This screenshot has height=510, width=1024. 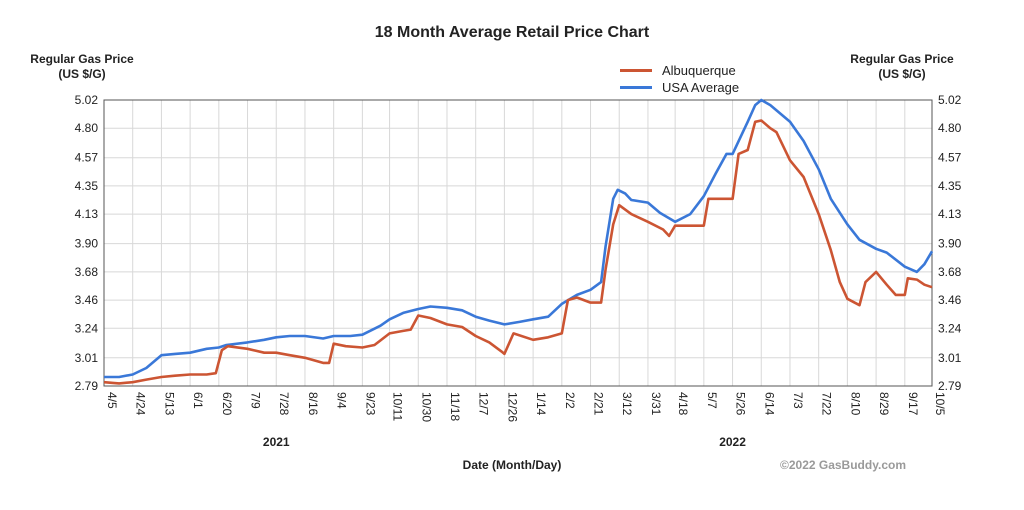 I want to click on x-tick-label: 9/23, so click(x=370, y=404).